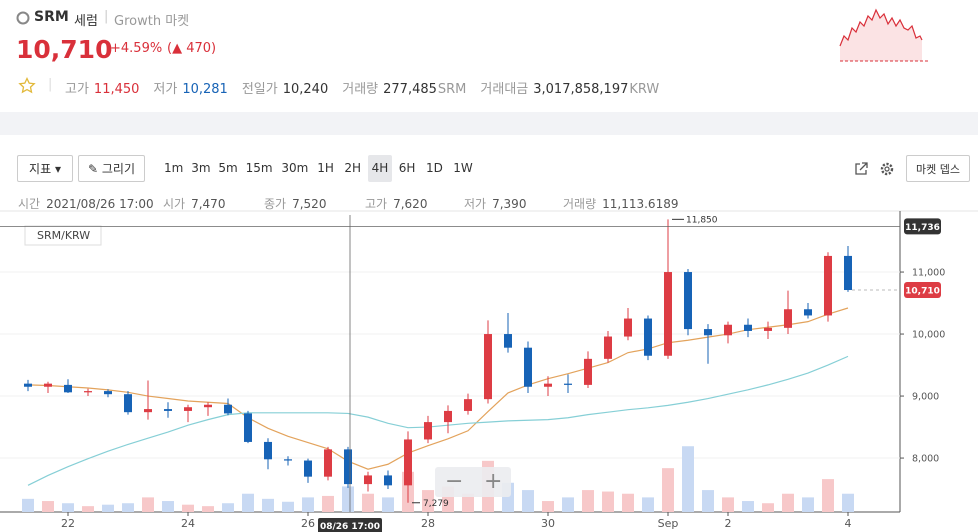  What do you see at coordinates (118, 169) in the screenshot?
I see `draw-label: 그리기` at bounding box center [118, 169].